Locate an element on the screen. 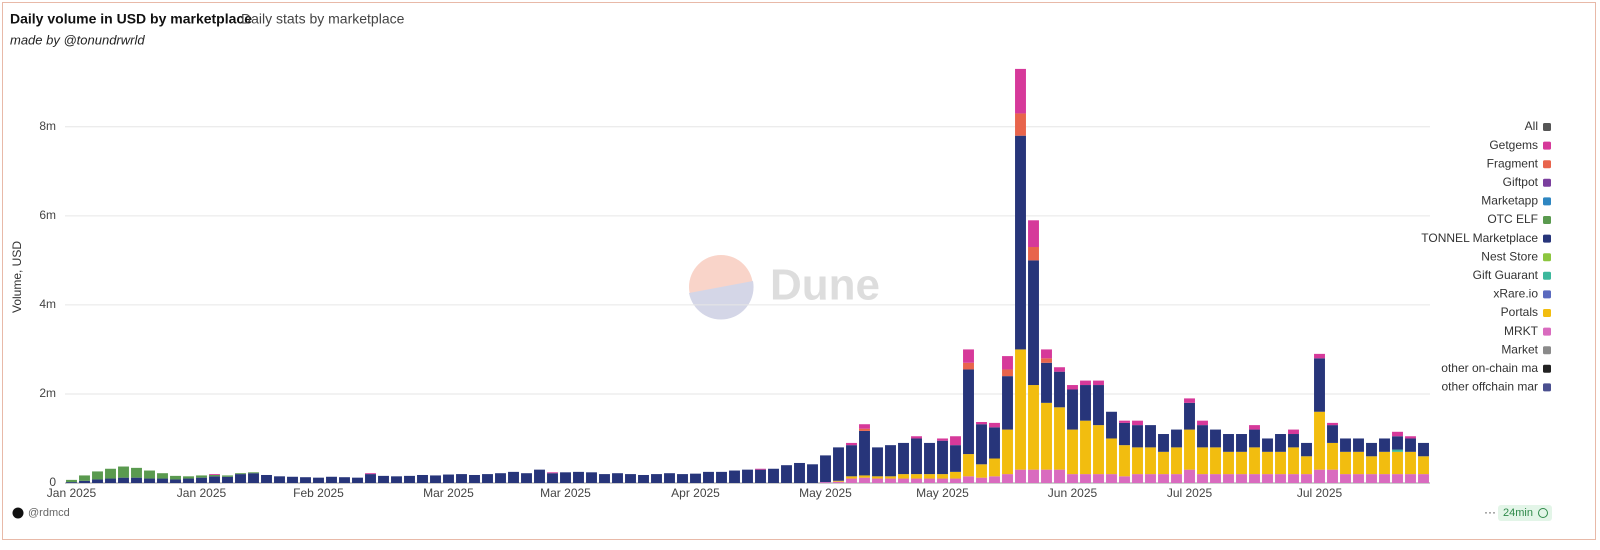 The height and width of the screenshot is (550, 1600). y-axis-label: Volume, USD is located at coordinates (17, 277).